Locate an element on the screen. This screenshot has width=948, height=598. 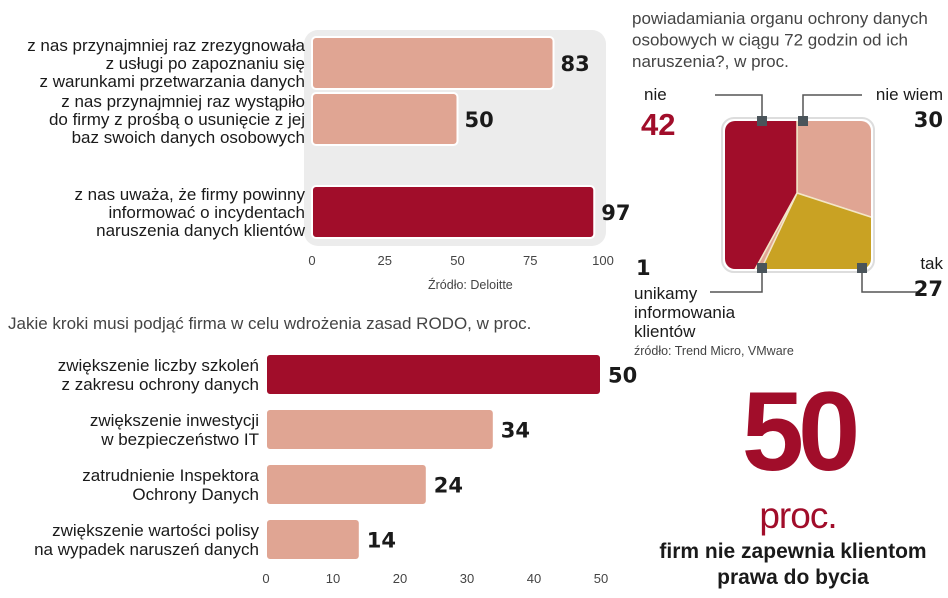
pie-title-line: osobowych w ciągu 72 godzin od ich is located at coordinates (770, 40).